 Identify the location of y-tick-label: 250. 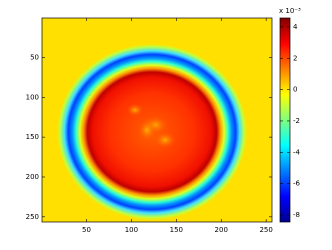
(32, 217).